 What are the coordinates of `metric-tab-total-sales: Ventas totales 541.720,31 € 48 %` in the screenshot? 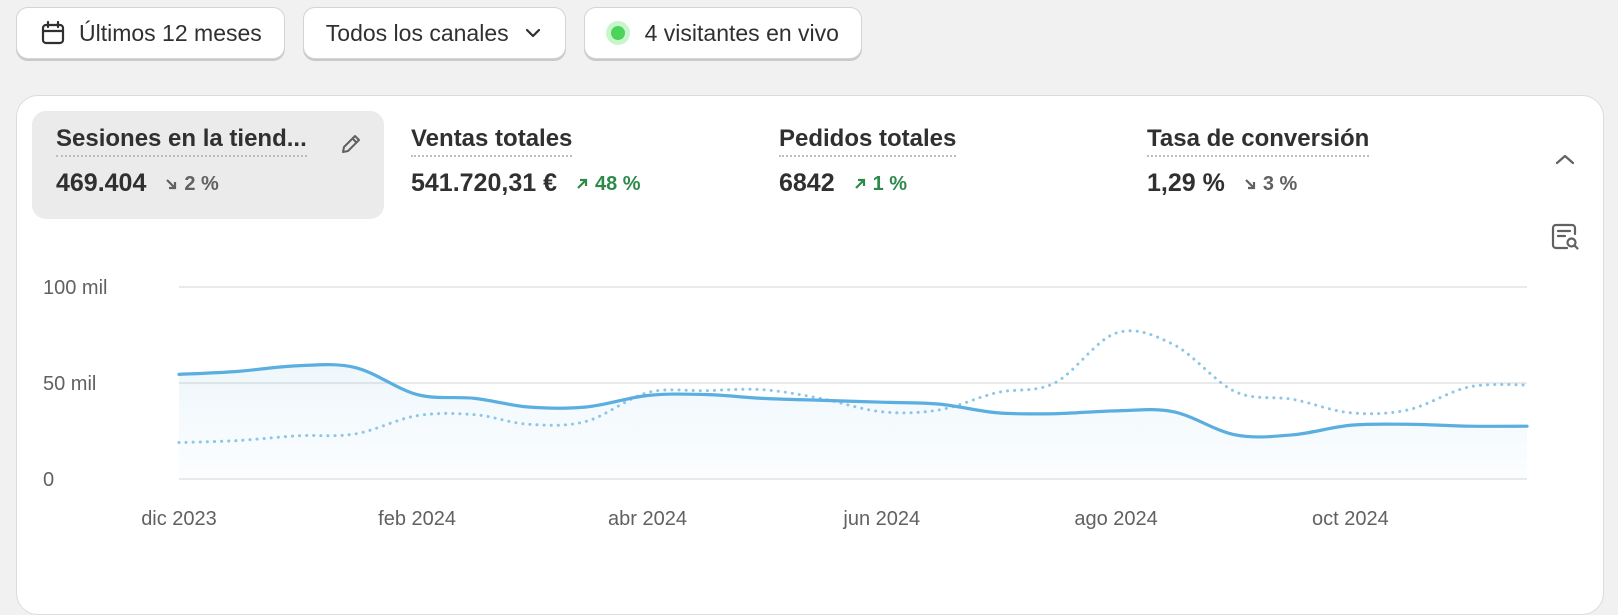 It's located at (562, 165).